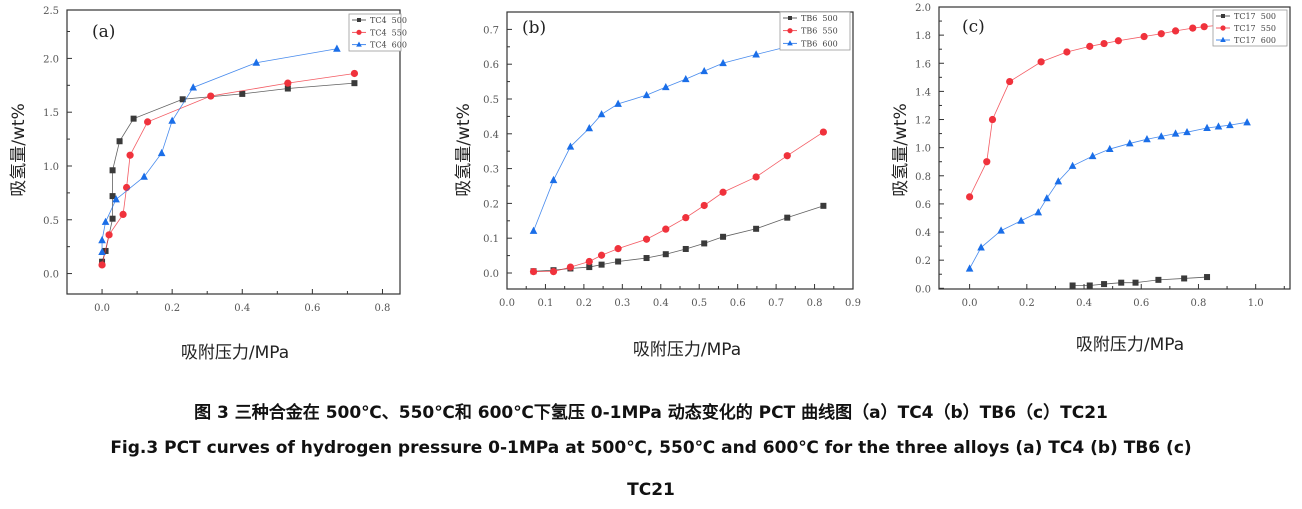 Image resolution: width=1302 pixels, height=509 pixels. Describe the element at coordinates (491, 239) in the screenshot. I see `y-tick-label: 0.1` at that location.